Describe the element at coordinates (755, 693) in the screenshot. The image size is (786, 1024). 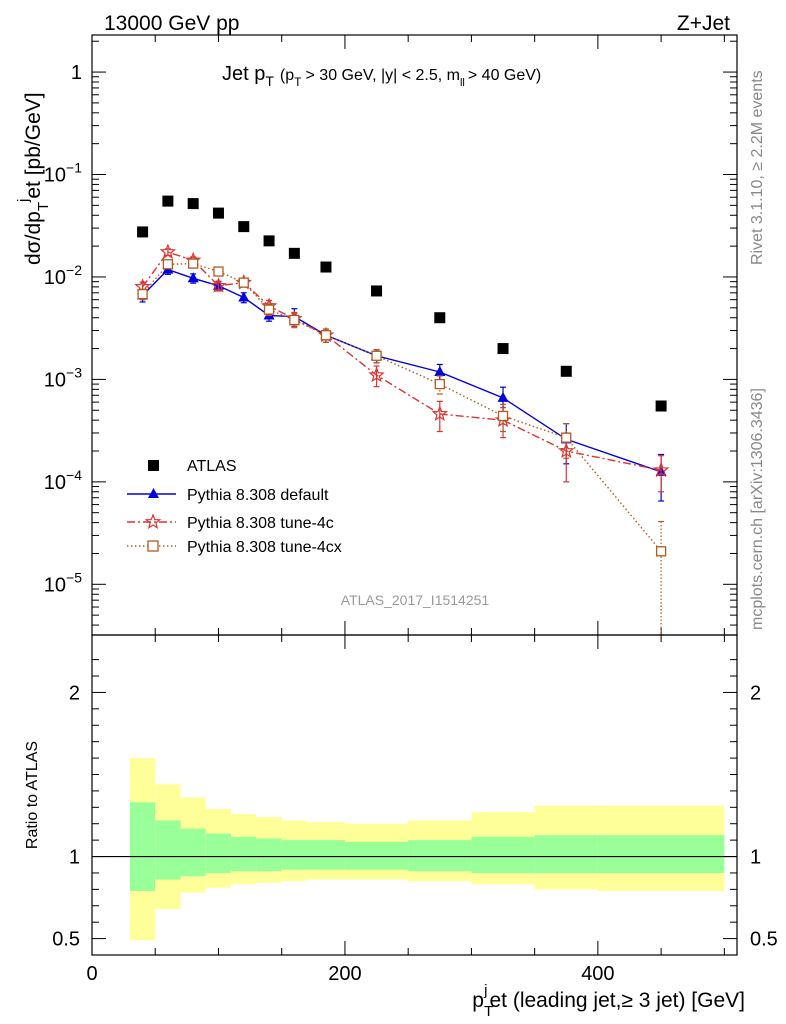
I see `ratio-y-tick-label-right: 2` at that location.